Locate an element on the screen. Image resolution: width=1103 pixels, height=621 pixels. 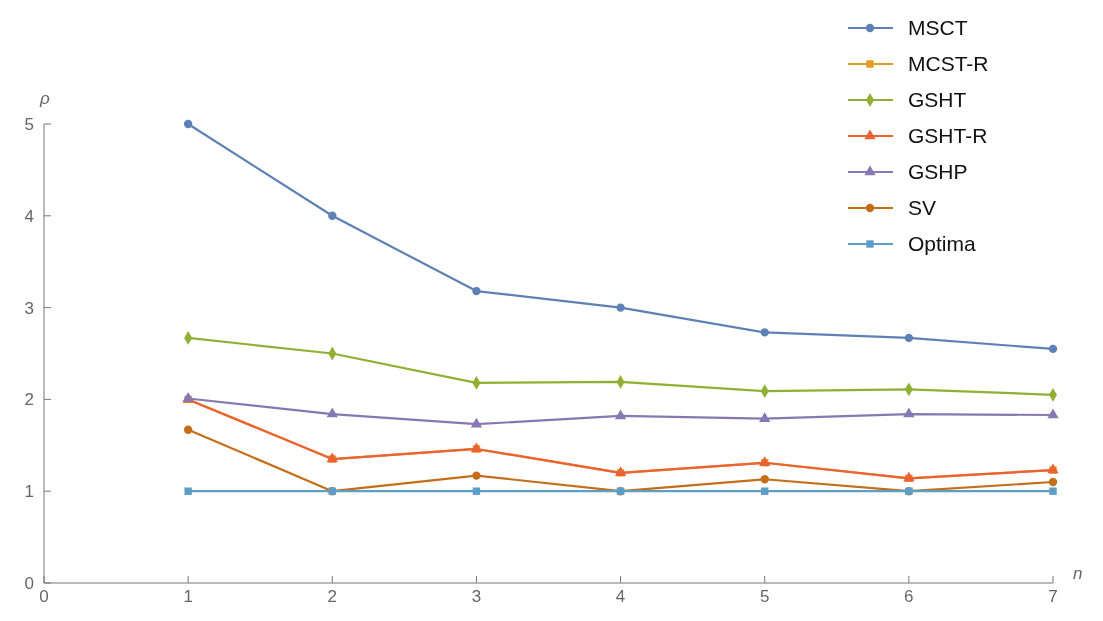
y-tick-label: 1 is located at coordinates (29, 492).